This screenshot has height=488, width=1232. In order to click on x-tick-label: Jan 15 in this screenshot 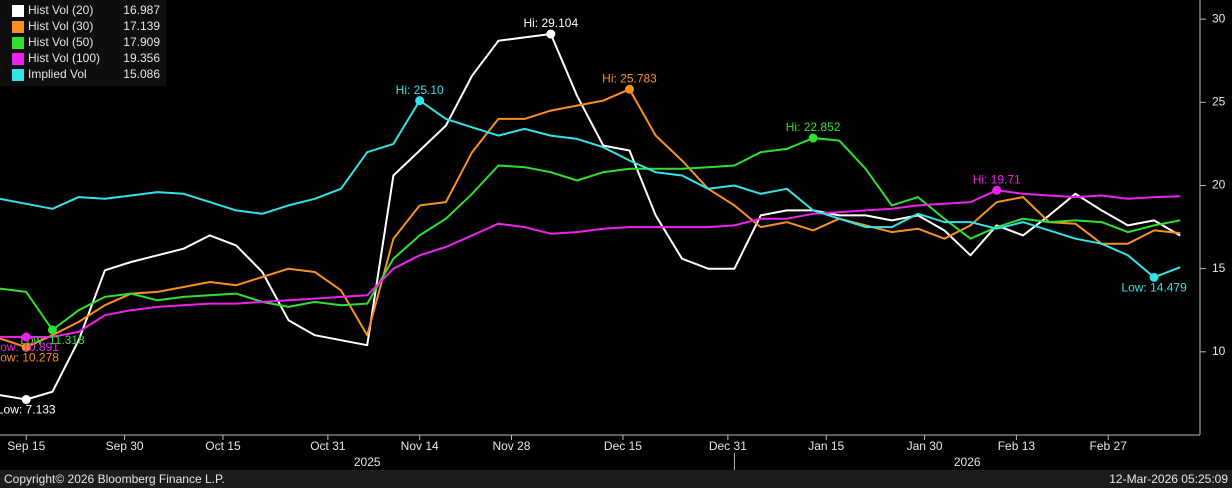, I will do `click(826, 446)`.